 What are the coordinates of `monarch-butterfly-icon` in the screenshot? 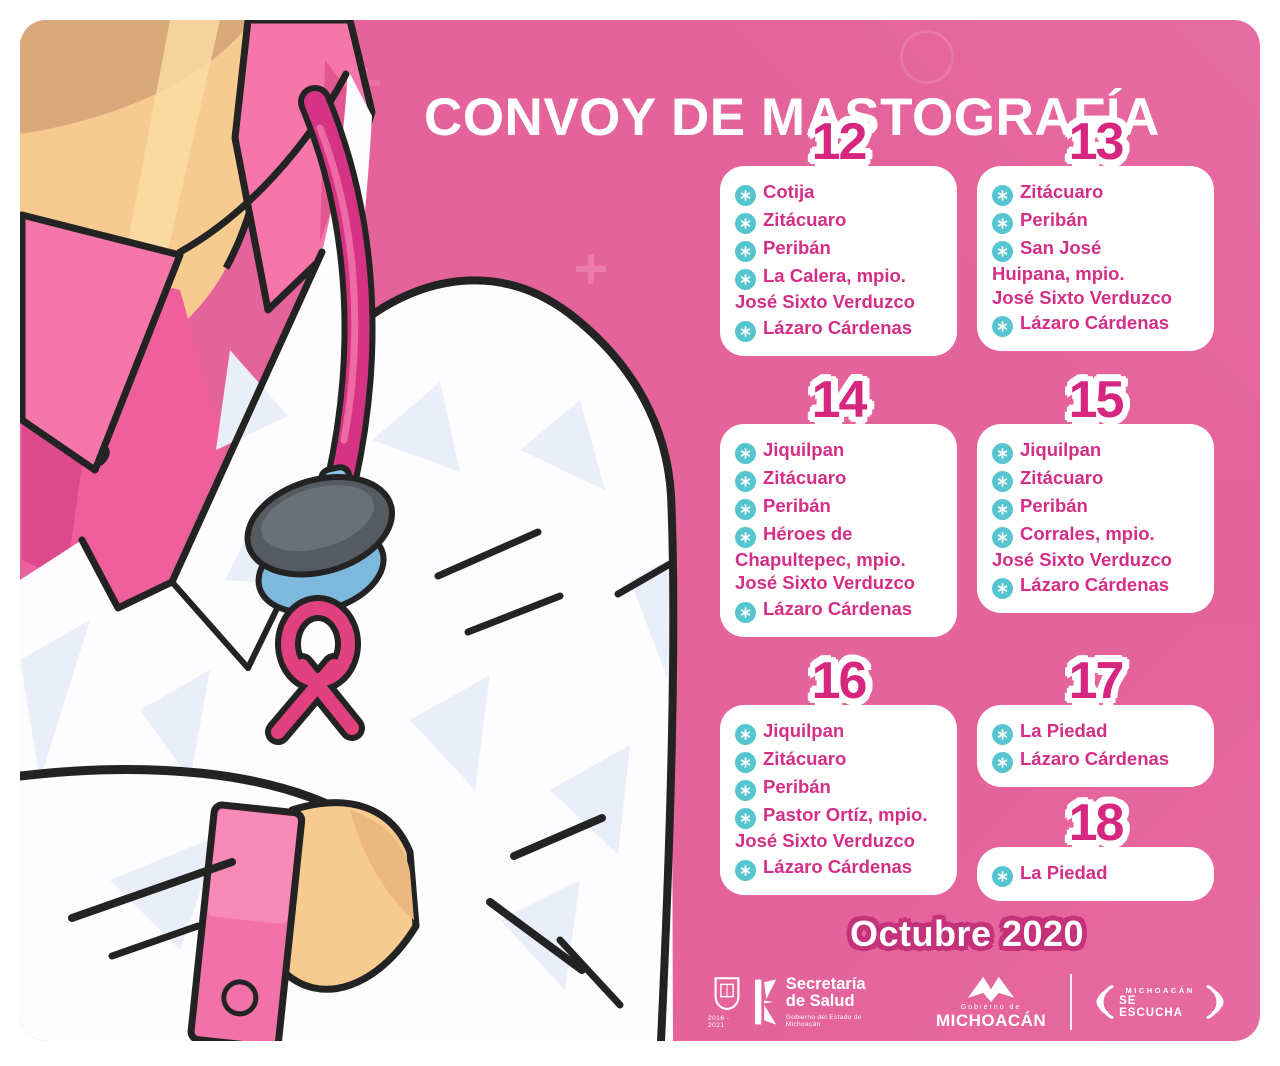 It's located at (991, 989).